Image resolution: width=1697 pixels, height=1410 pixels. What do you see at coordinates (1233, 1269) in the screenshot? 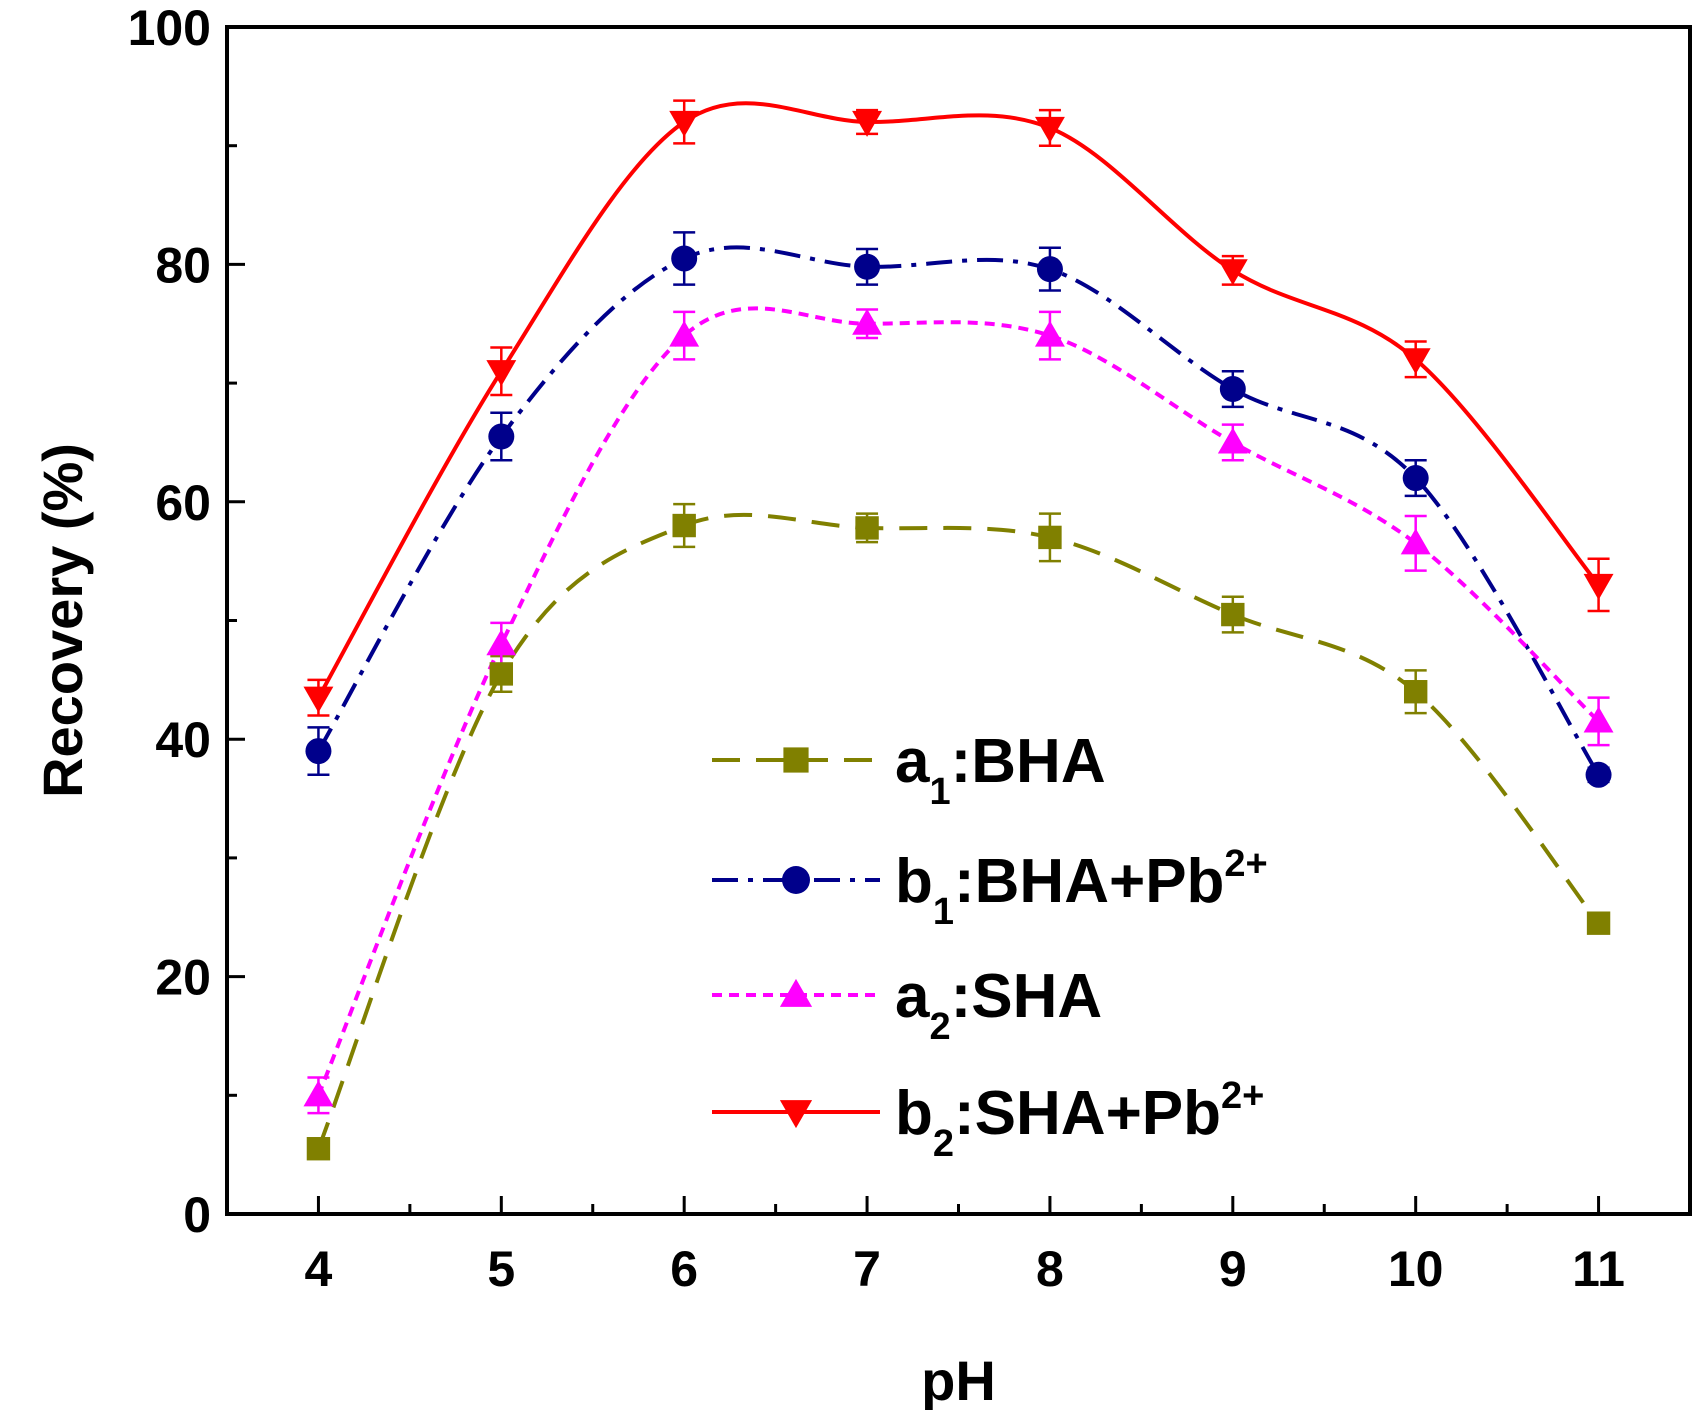
I see `x-tick-label: 9` at bounding box center [1233, 1269].